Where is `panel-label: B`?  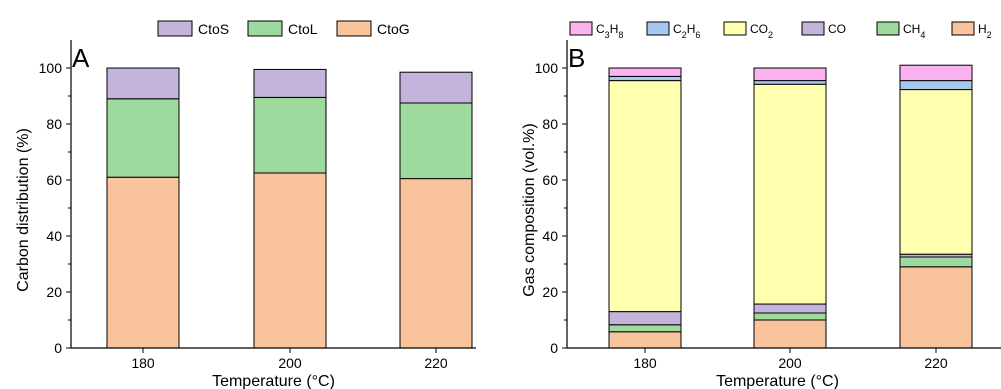 panel-label: B is located at coordinates (576, 58).